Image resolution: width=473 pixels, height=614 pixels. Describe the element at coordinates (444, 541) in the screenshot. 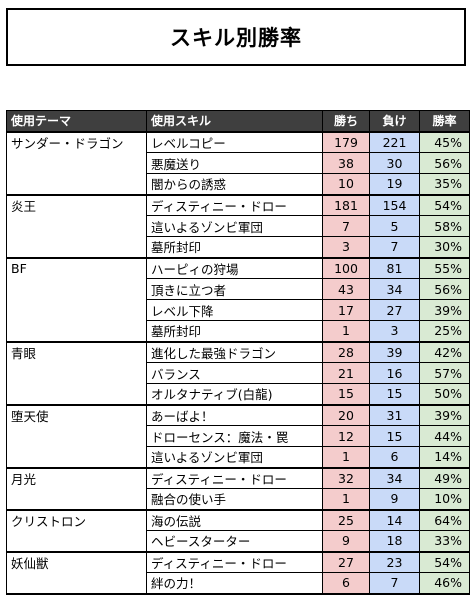

I see `rate-cell: 33%` at that location.